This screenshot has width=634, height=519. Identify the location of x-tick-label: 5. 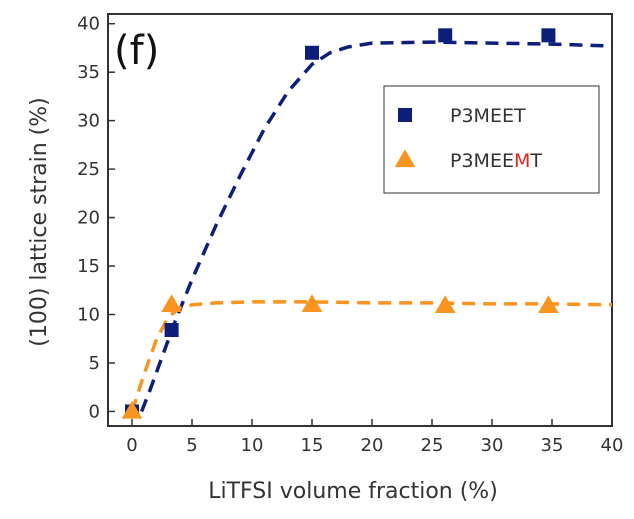
(191, 445).